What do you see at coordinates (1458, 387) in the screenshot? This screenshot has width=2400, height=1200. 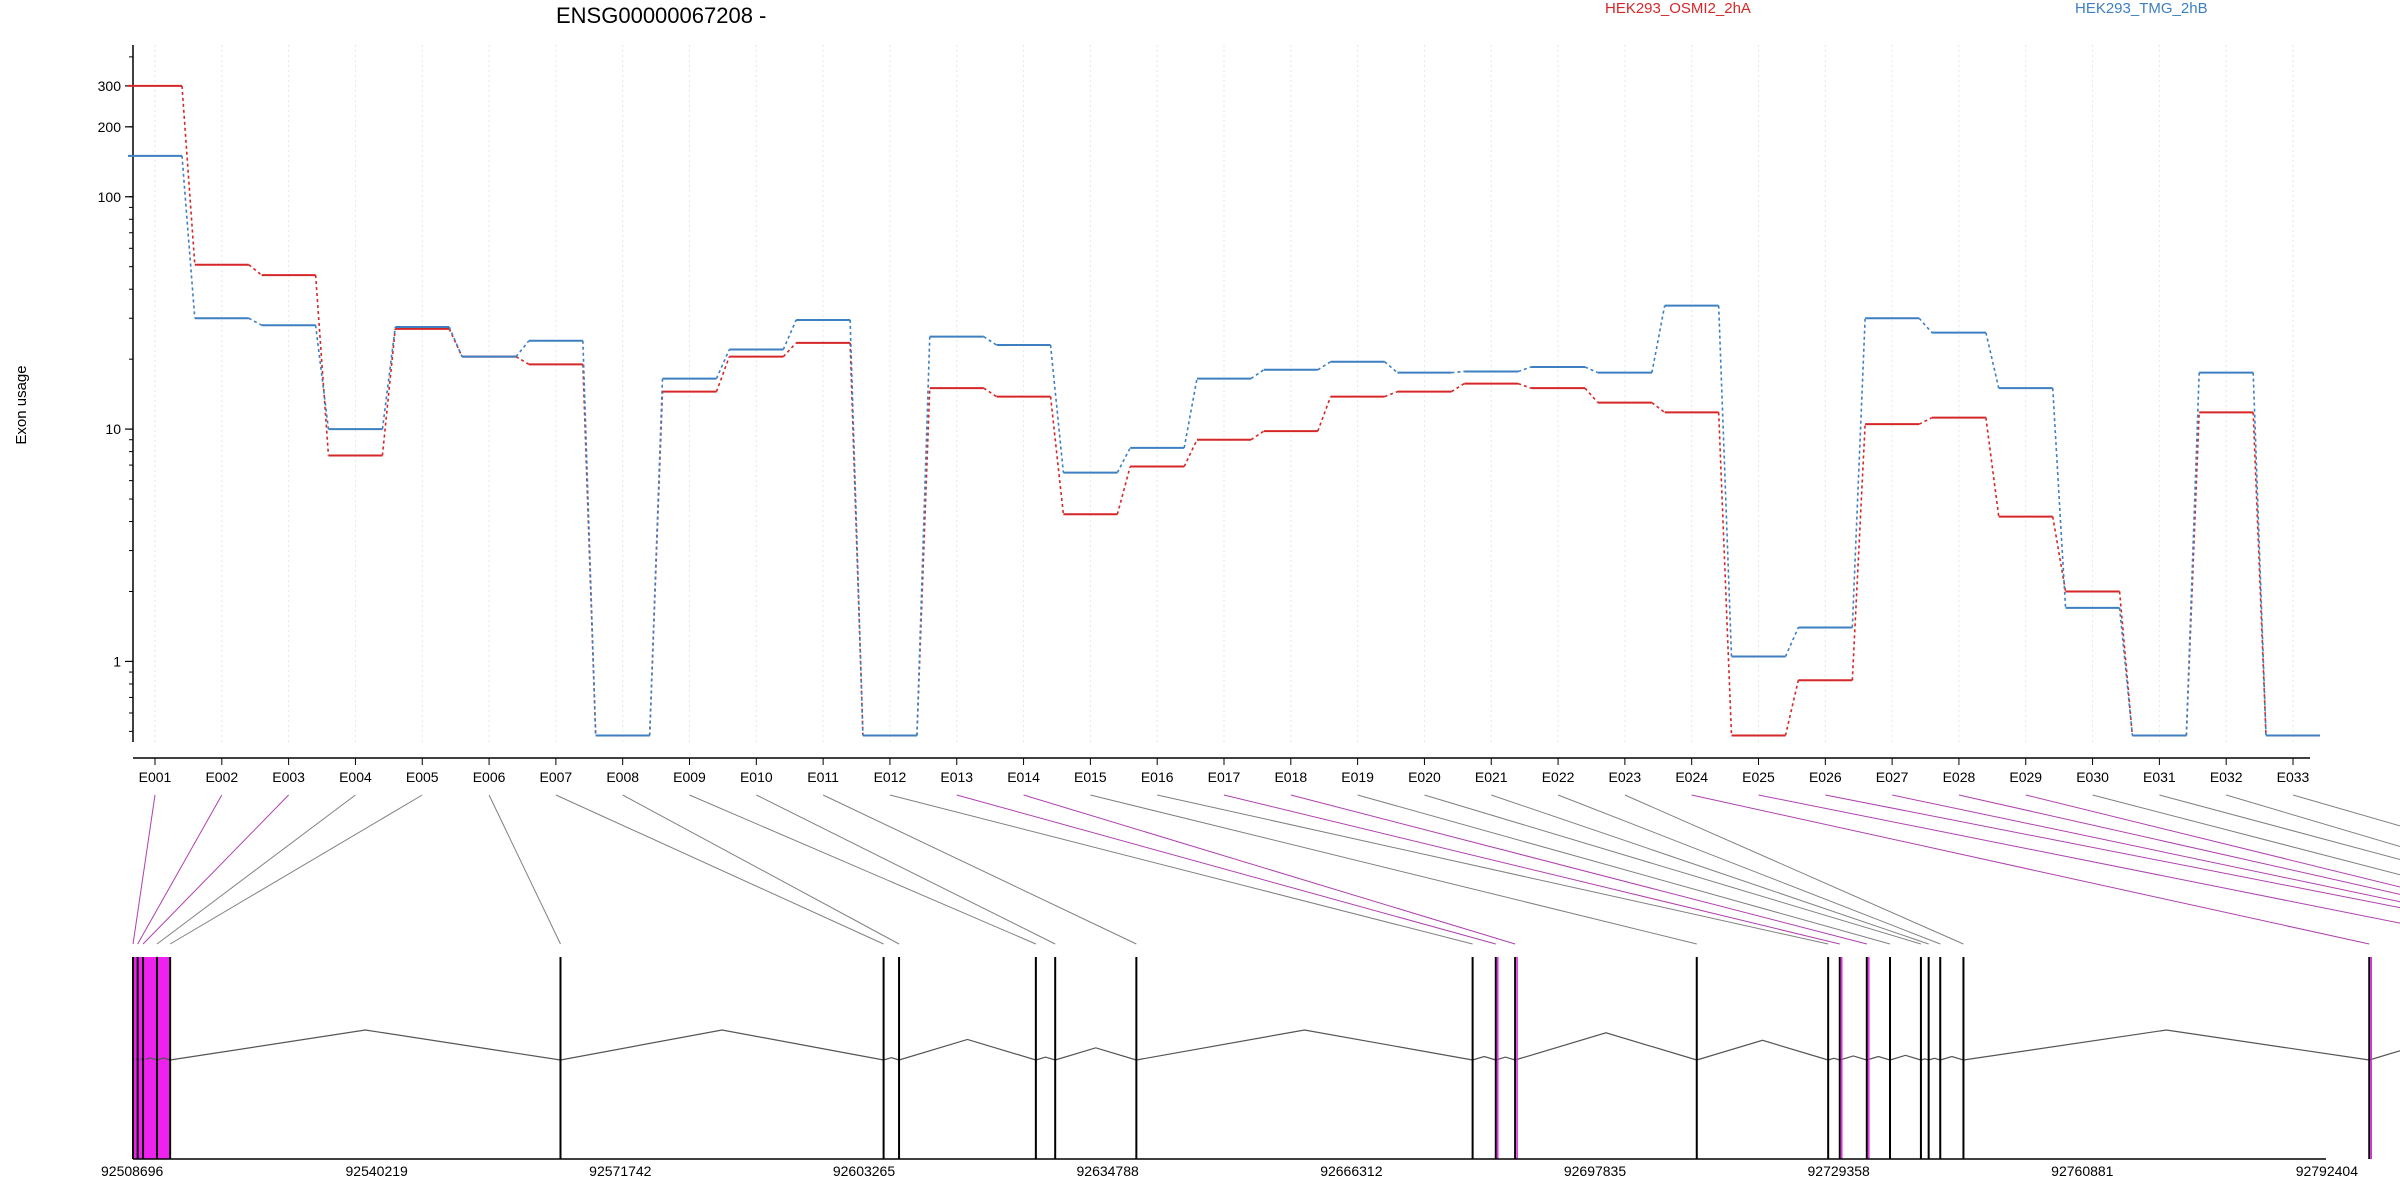 I see `series-1-connector-E020` at bounding box center [1458, 387].